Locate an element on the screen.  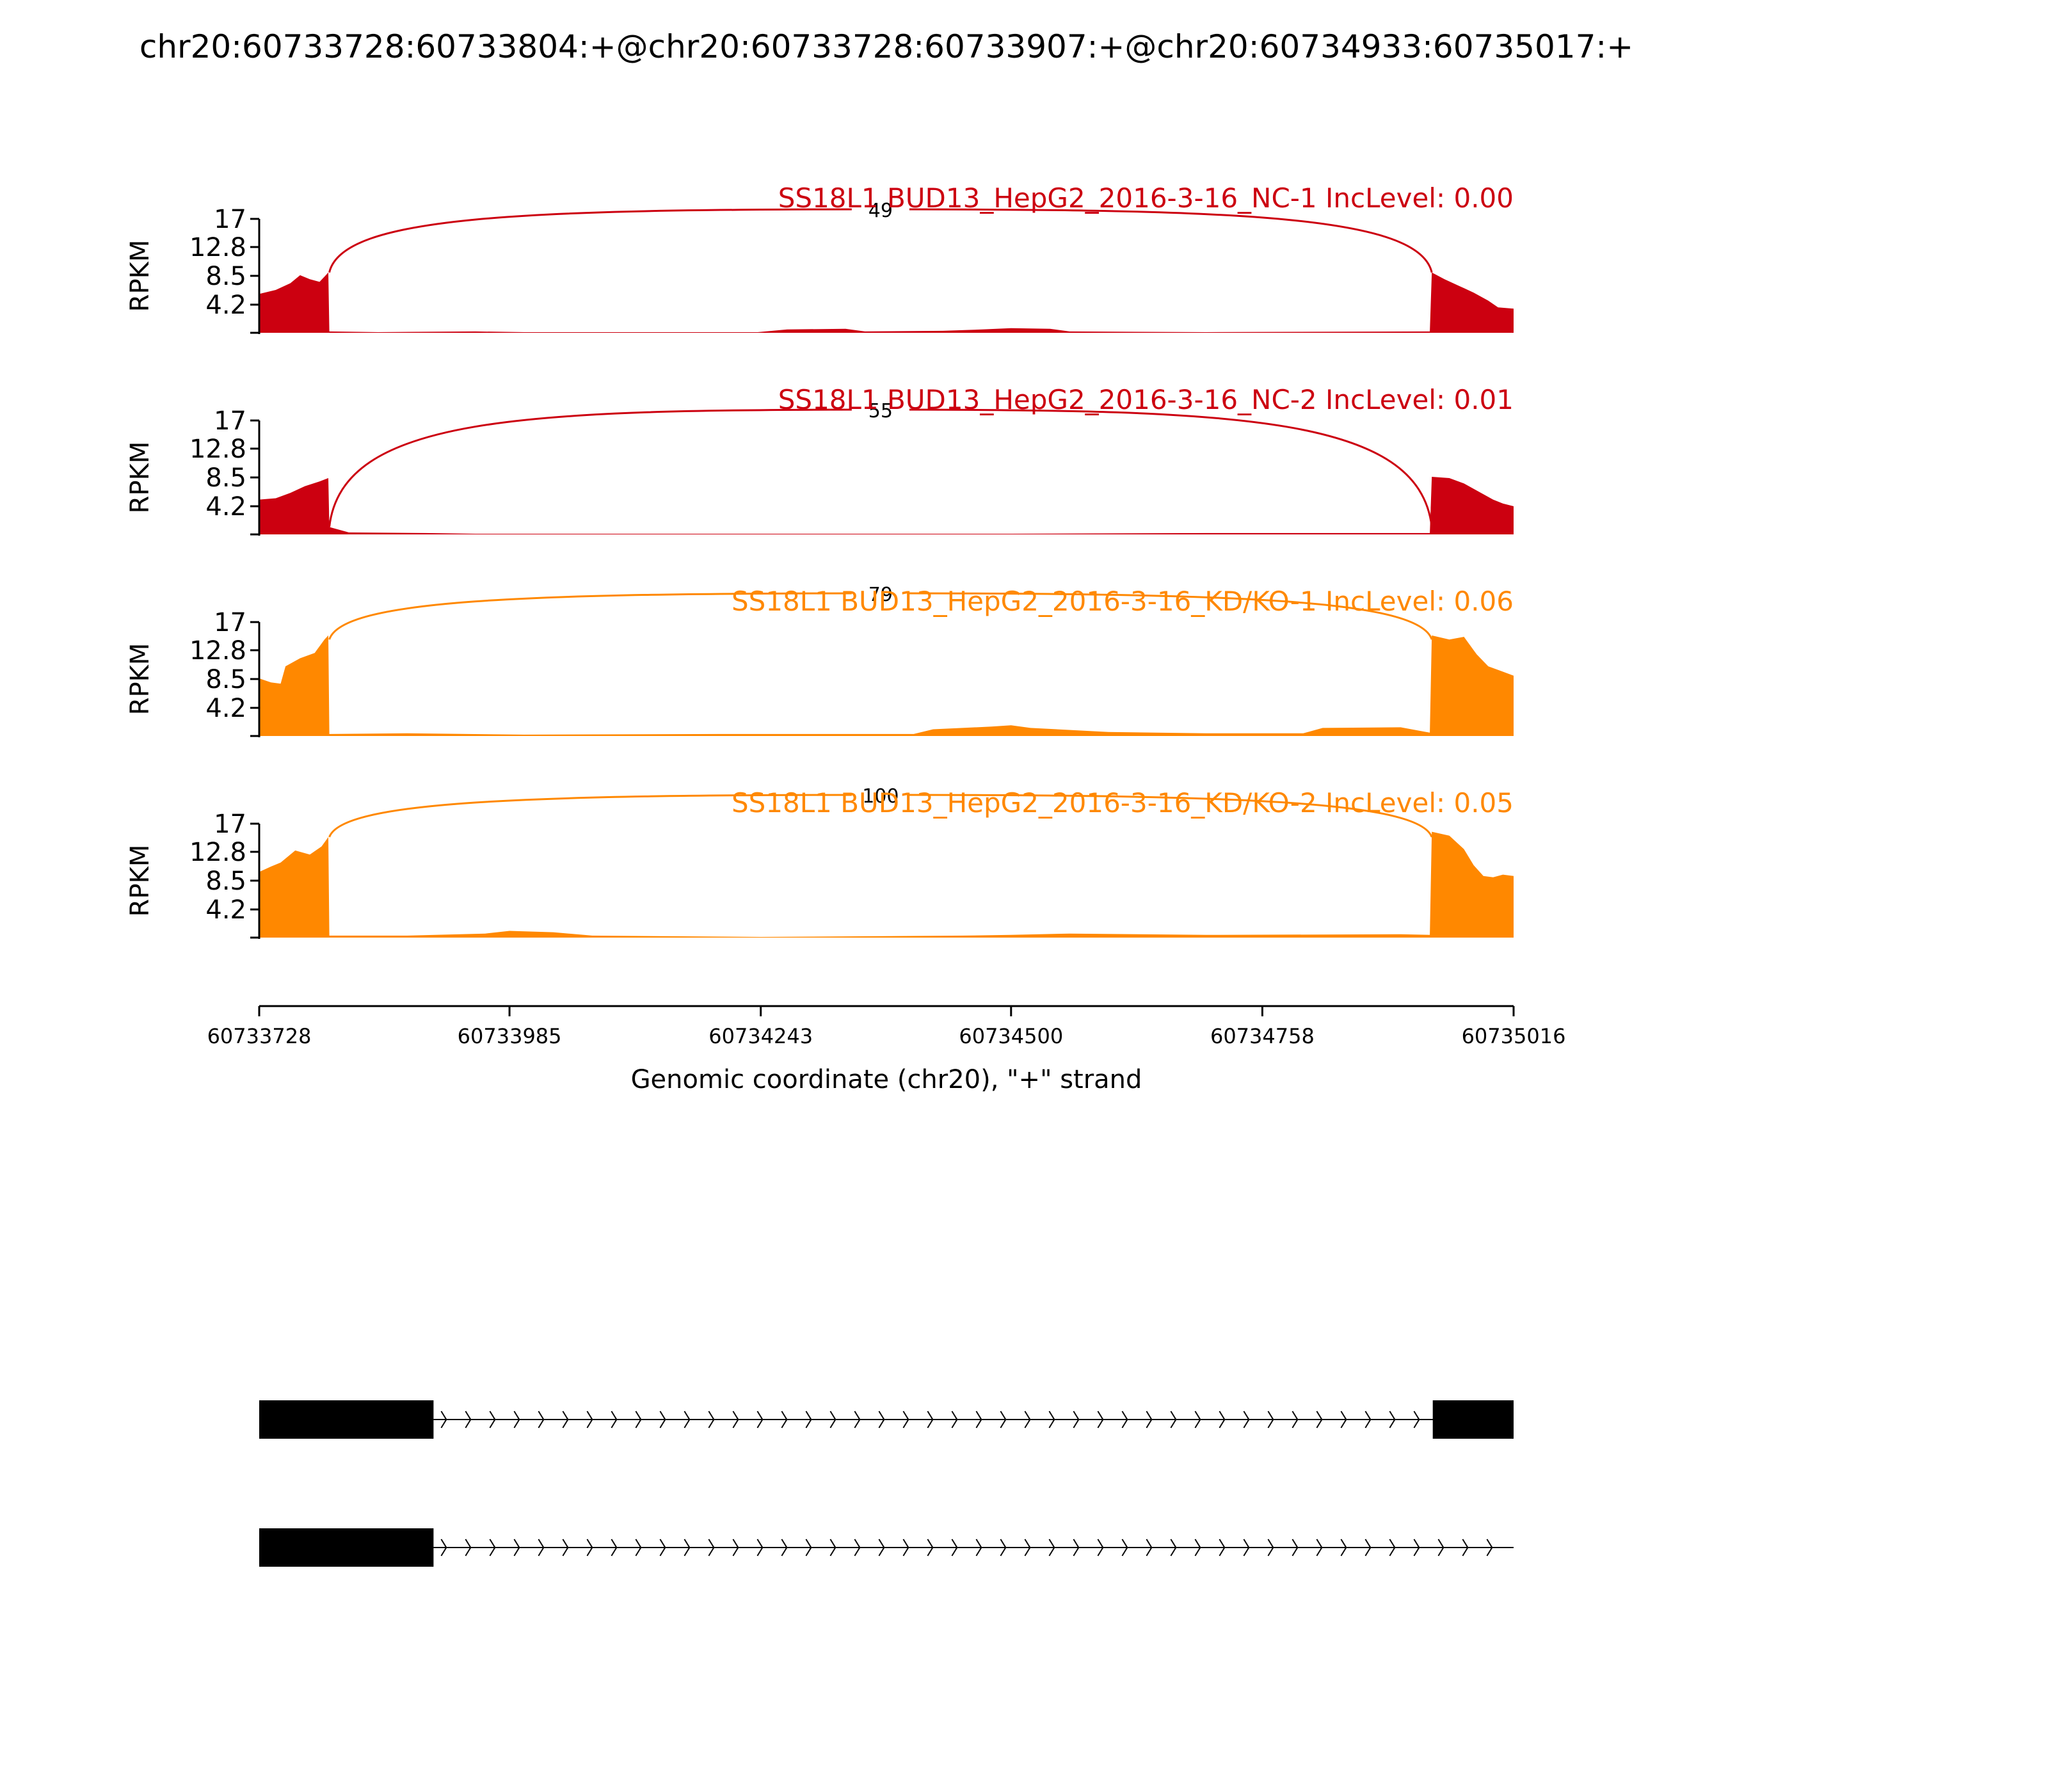
y-axis-label-3: RPKM is located at coordinates (140, 679).